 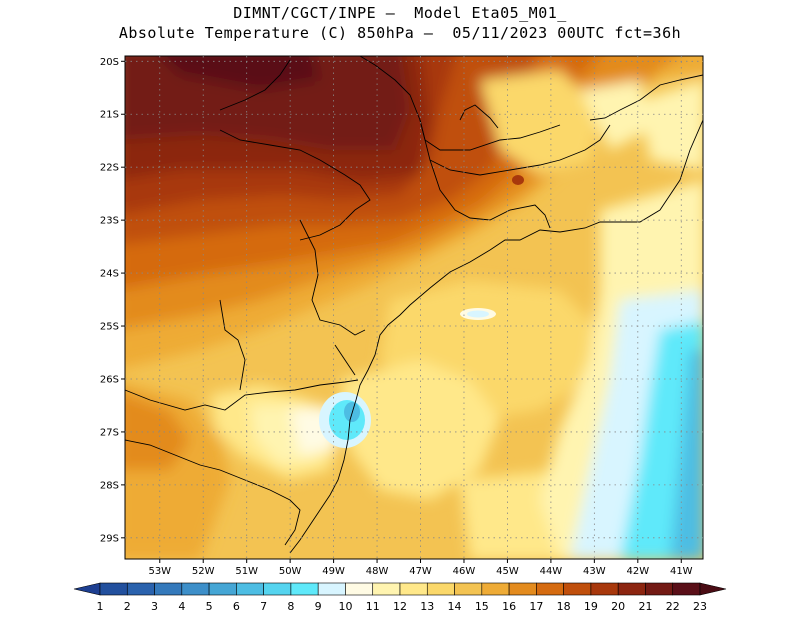 I want to click on lon-tick-label: 47W, so click(x=420, y=571).